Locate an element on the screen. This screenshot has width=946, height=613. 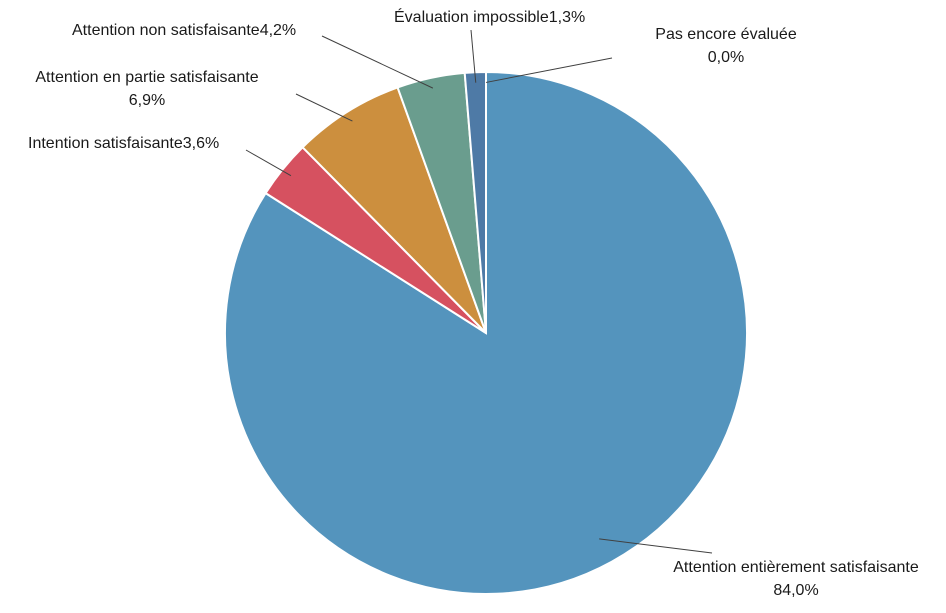
pie-slice-attention-en-partie is located at coordinates (394, 210).